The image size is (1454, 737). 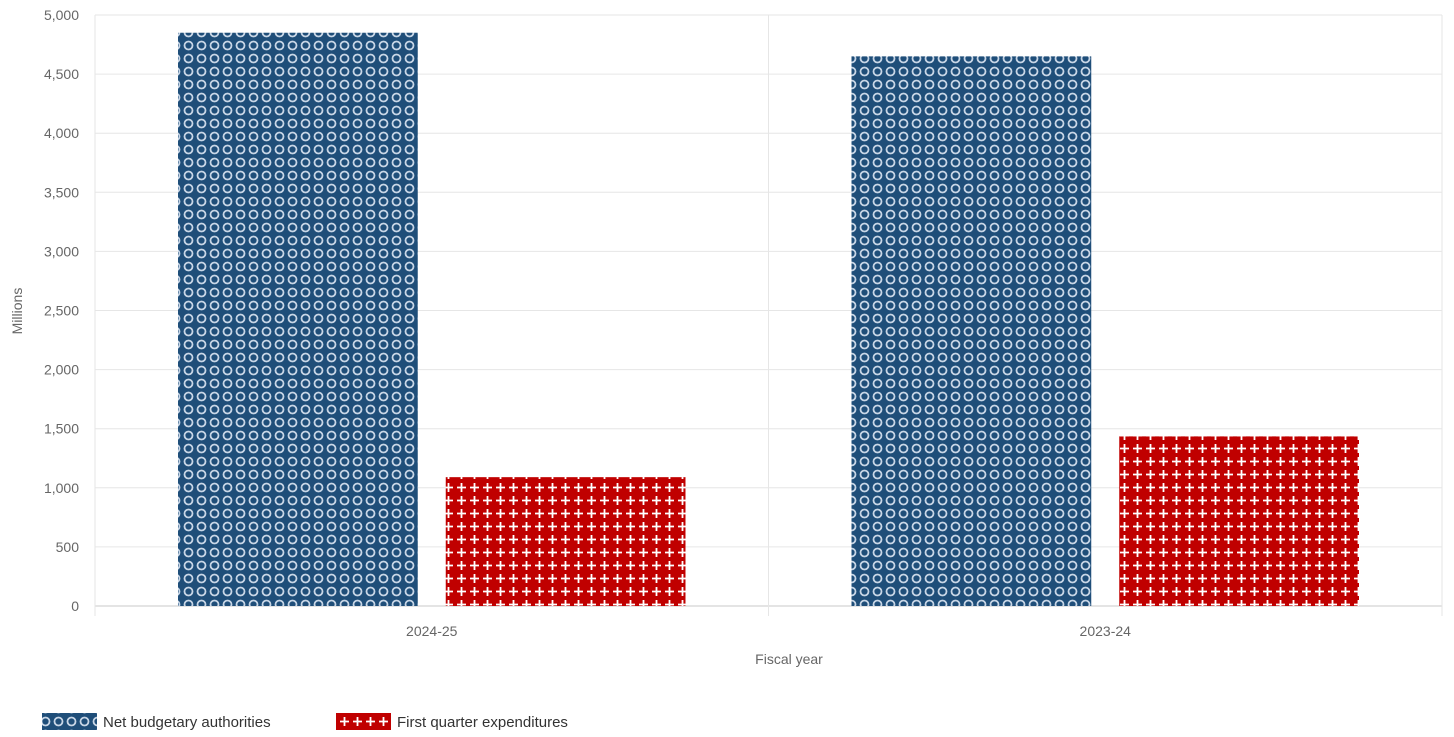 I want to click on y-tick-label: 2,000, so click(x=61, y=370).